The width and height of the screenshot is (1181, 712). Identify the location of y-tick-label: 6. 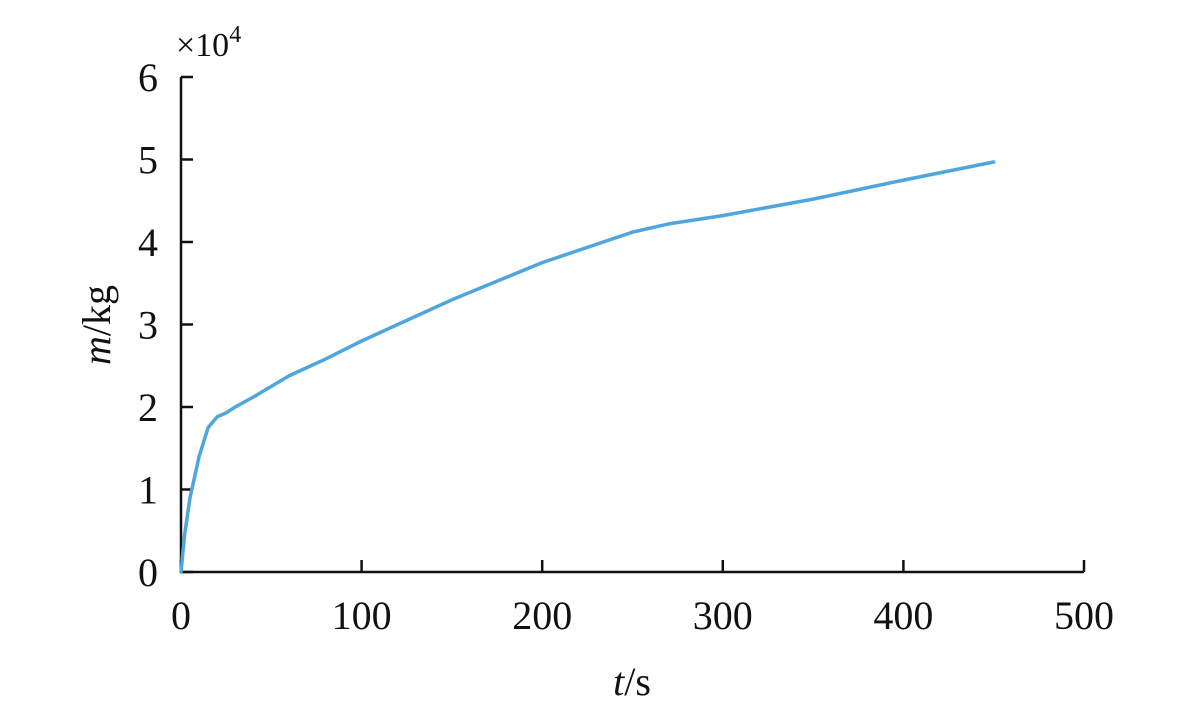
(148, 77).